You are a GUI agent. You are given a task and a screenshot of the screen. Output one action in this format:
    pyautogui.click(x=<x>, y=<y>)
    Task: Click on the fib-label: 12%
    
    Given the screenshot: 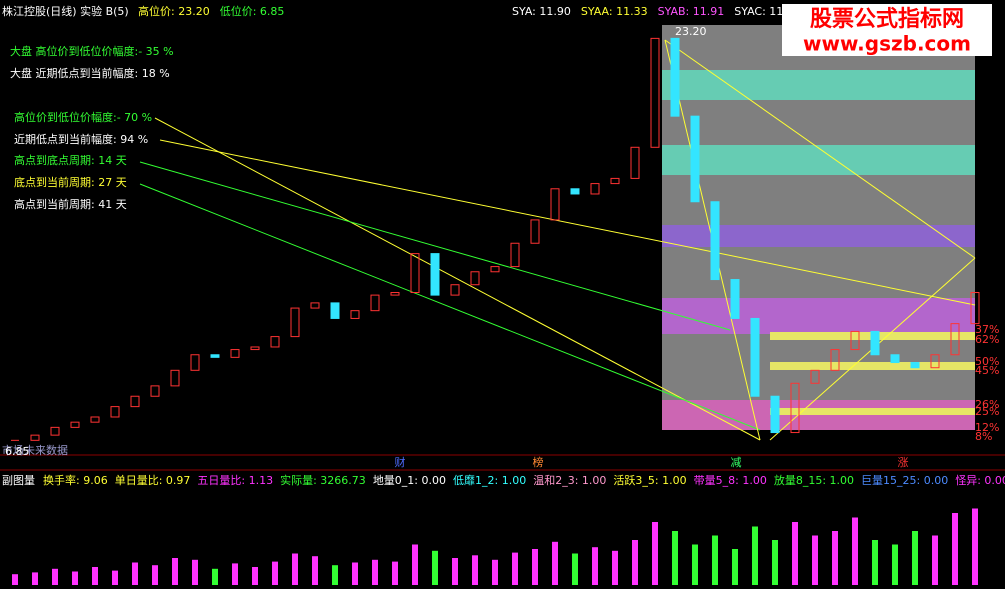 What is the action you would take?
    pyautogui.click(x=987, y=427)
    